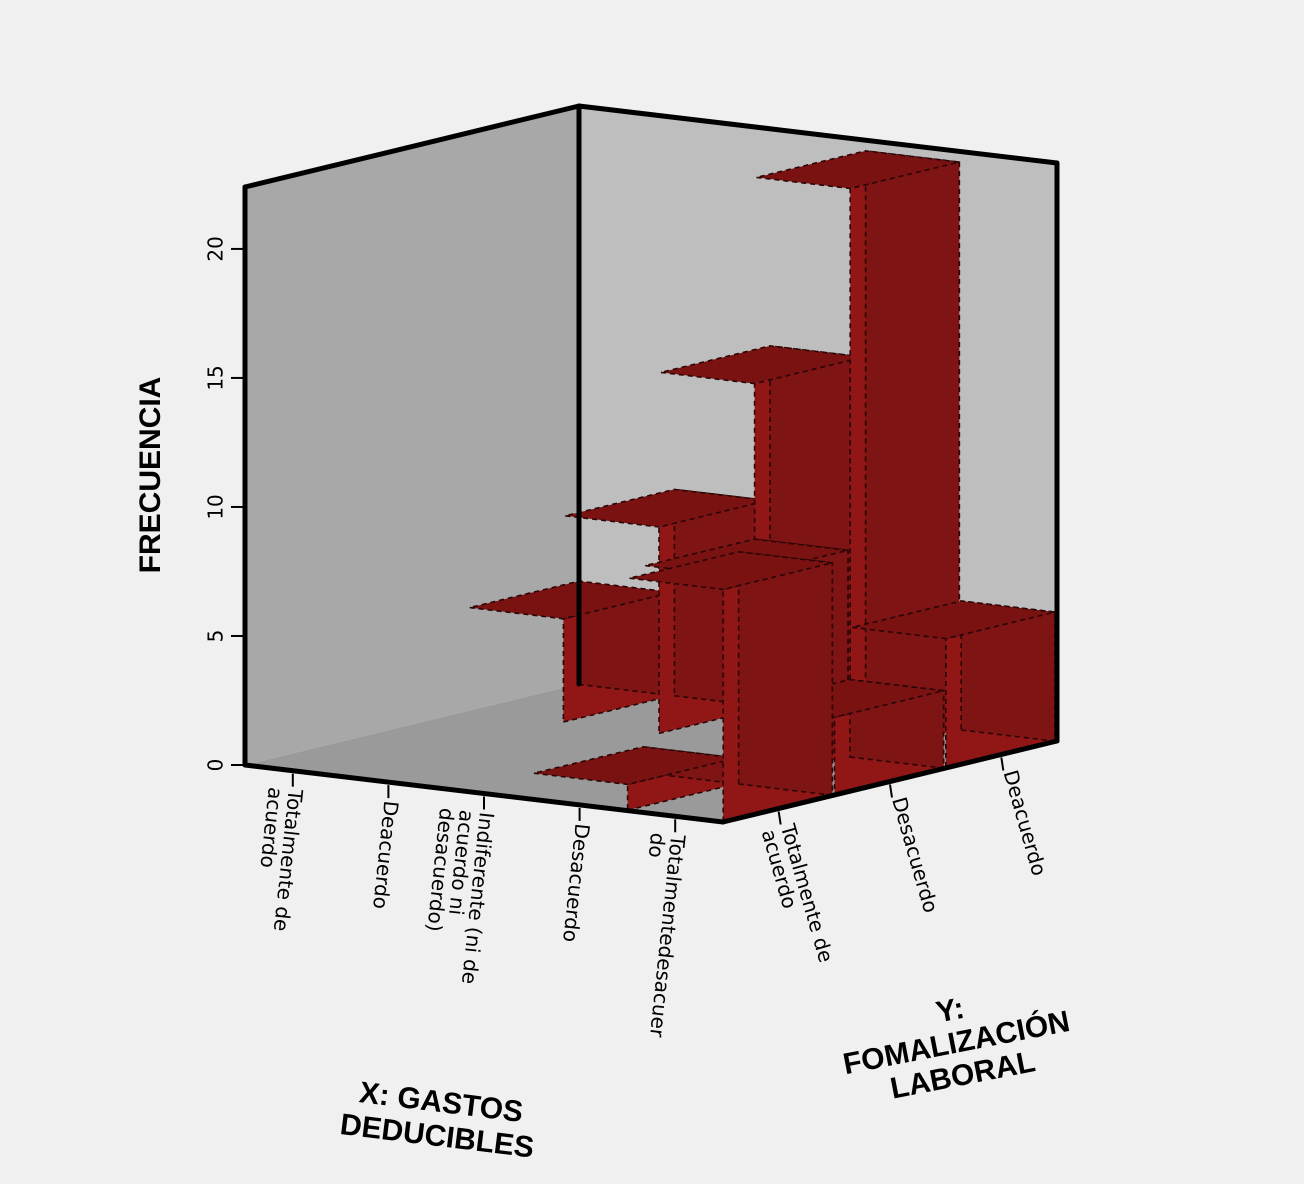 This screenshot has width=1304, height=1184. I want to click on y-axis-title-line: Y:, so click(950, 1011).